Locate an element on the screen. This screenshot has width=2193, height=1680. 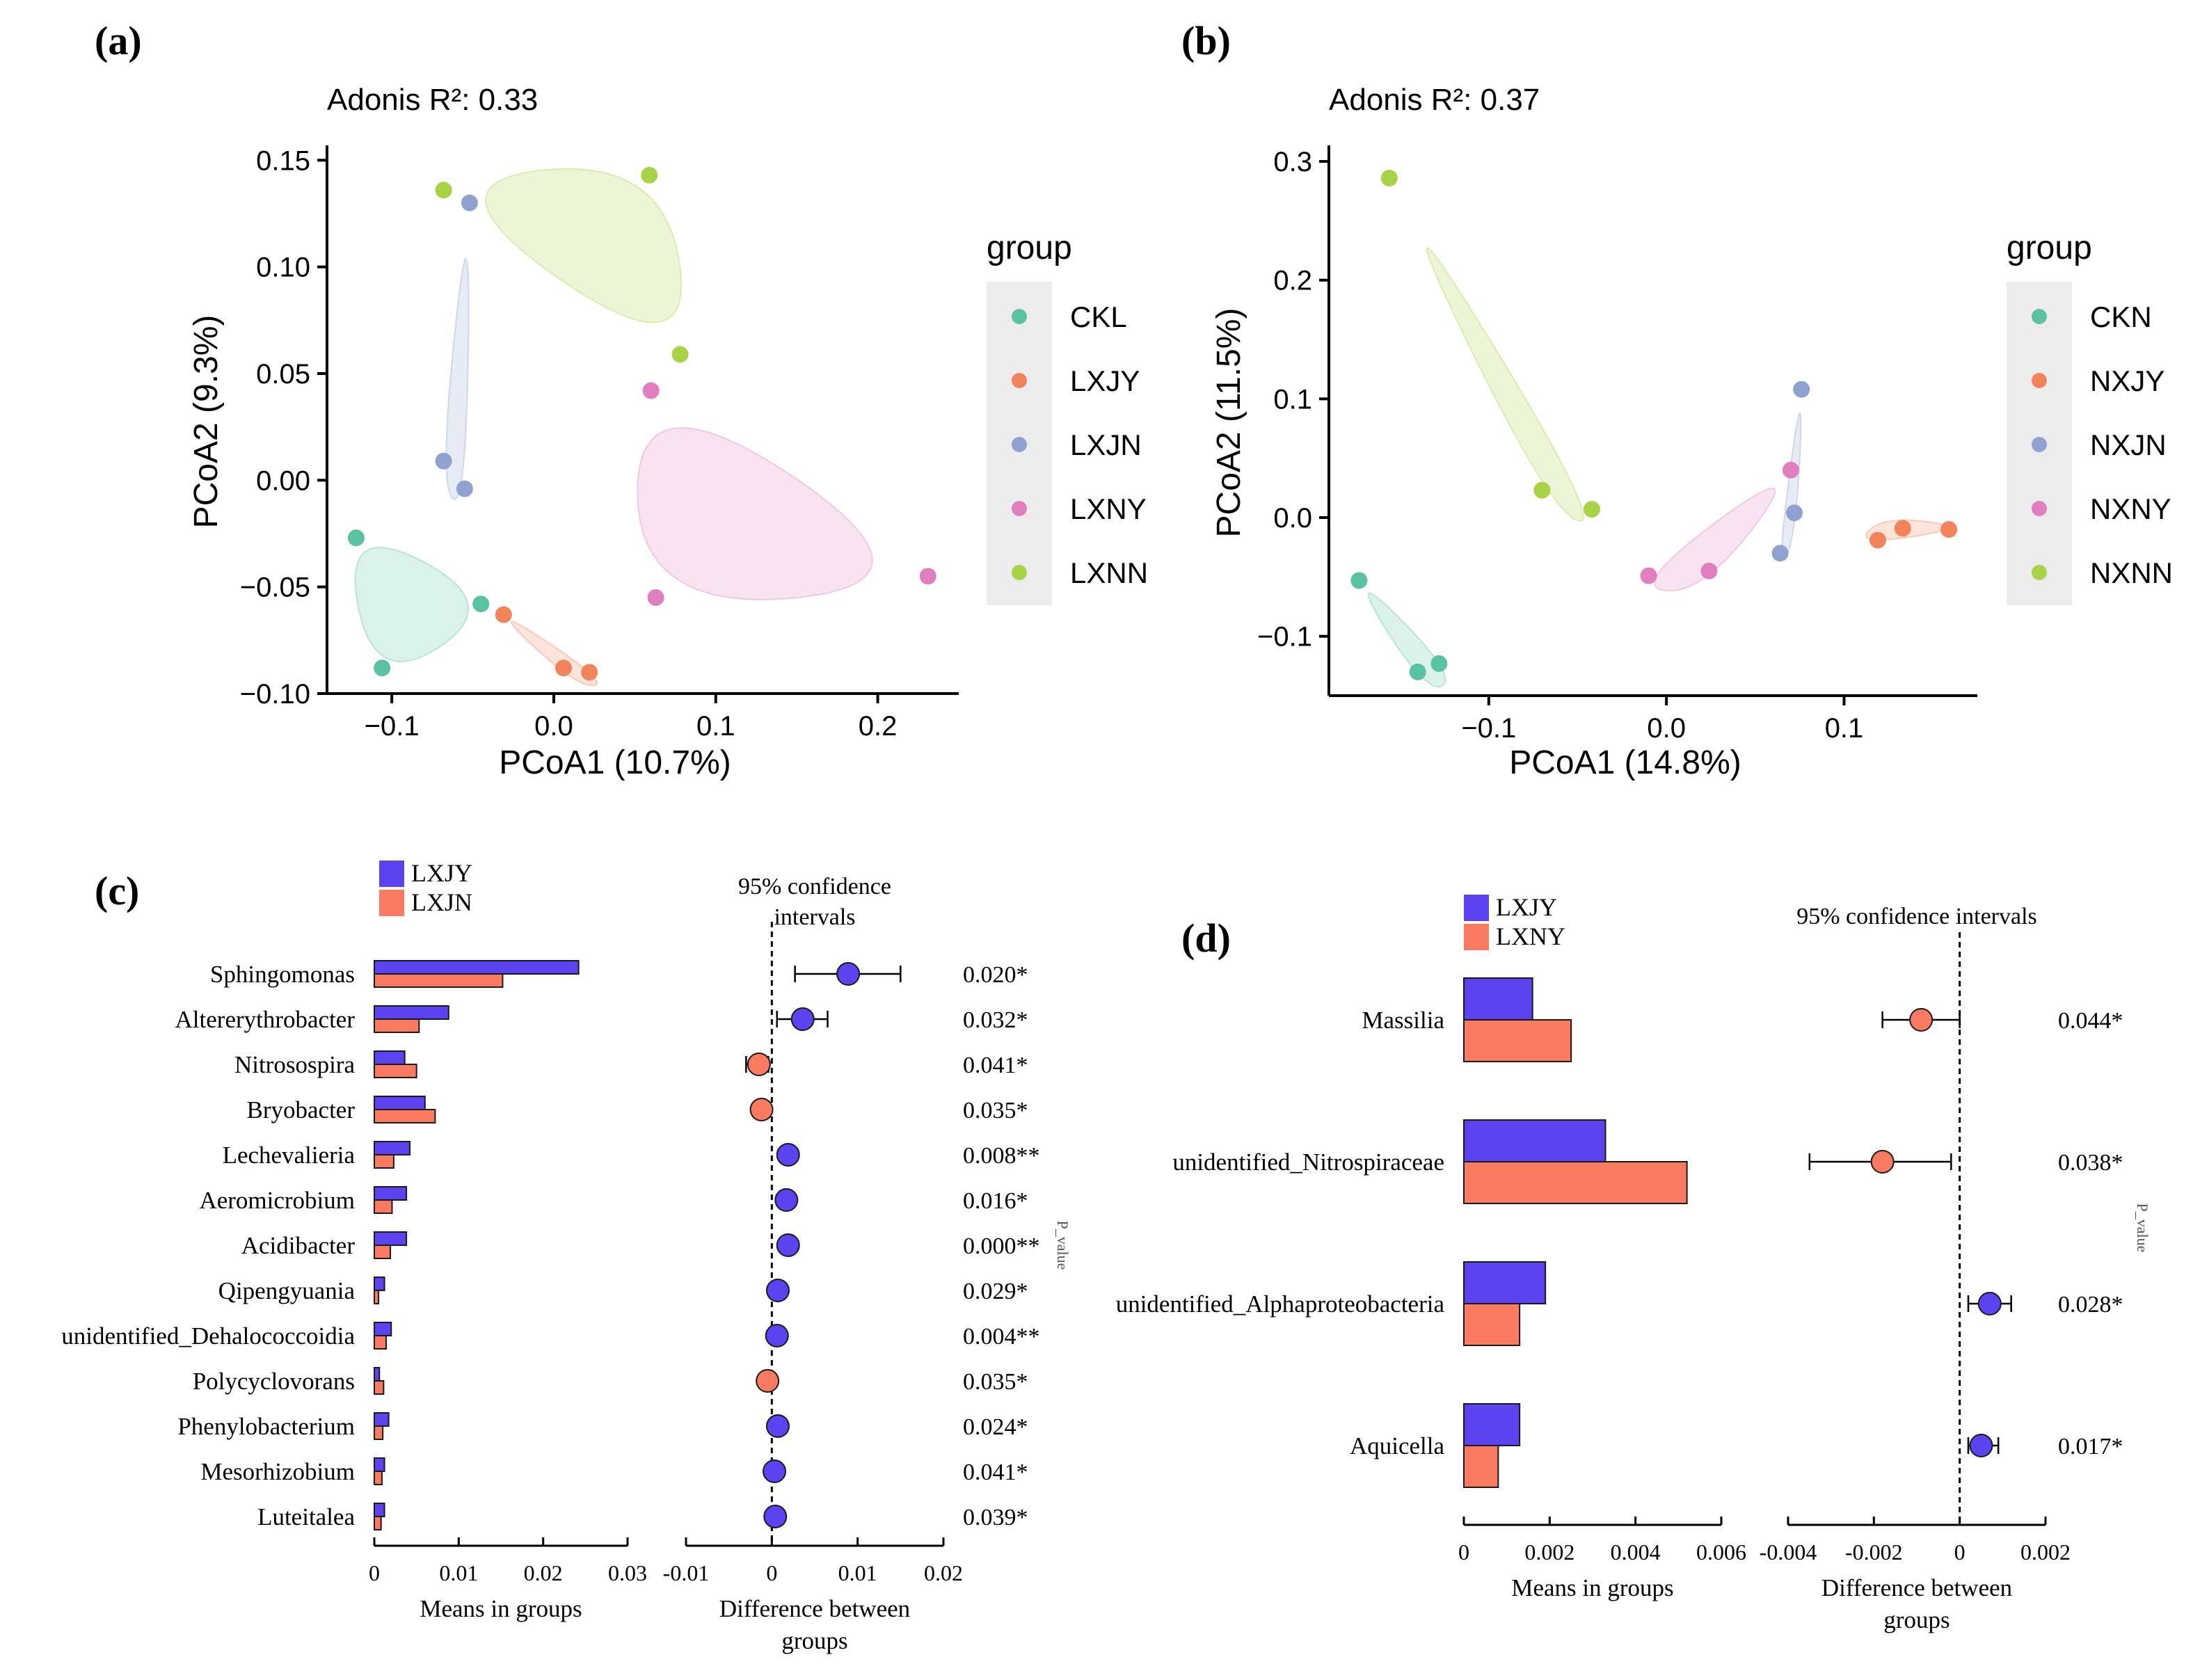
plot-title: Adonis R²: 0.37 is located at coordinates (1434, 100).